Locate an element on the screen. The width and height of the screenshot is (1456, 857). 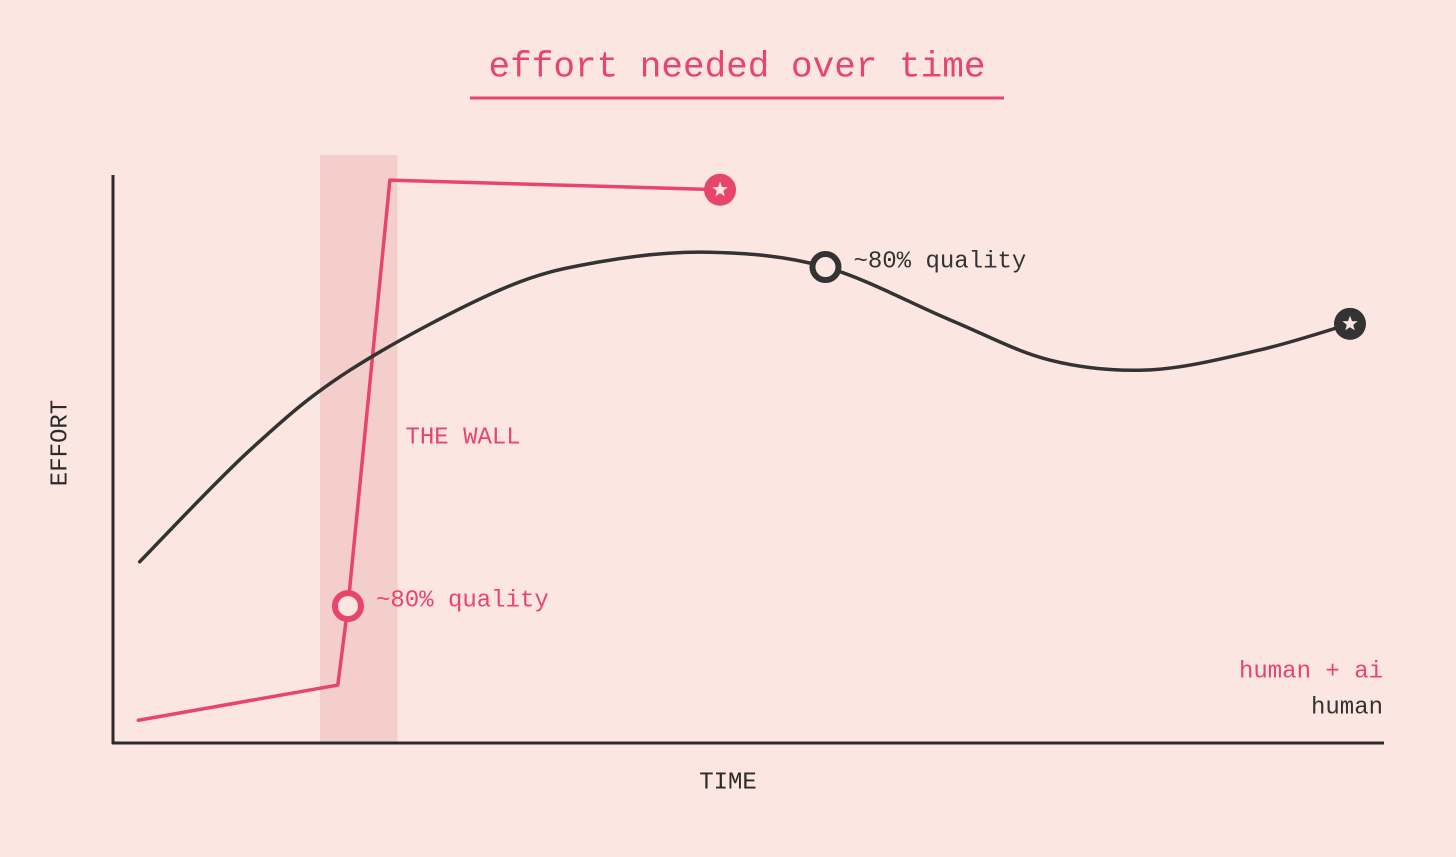
legend-entry: human is located at coordinates (1347, 707).